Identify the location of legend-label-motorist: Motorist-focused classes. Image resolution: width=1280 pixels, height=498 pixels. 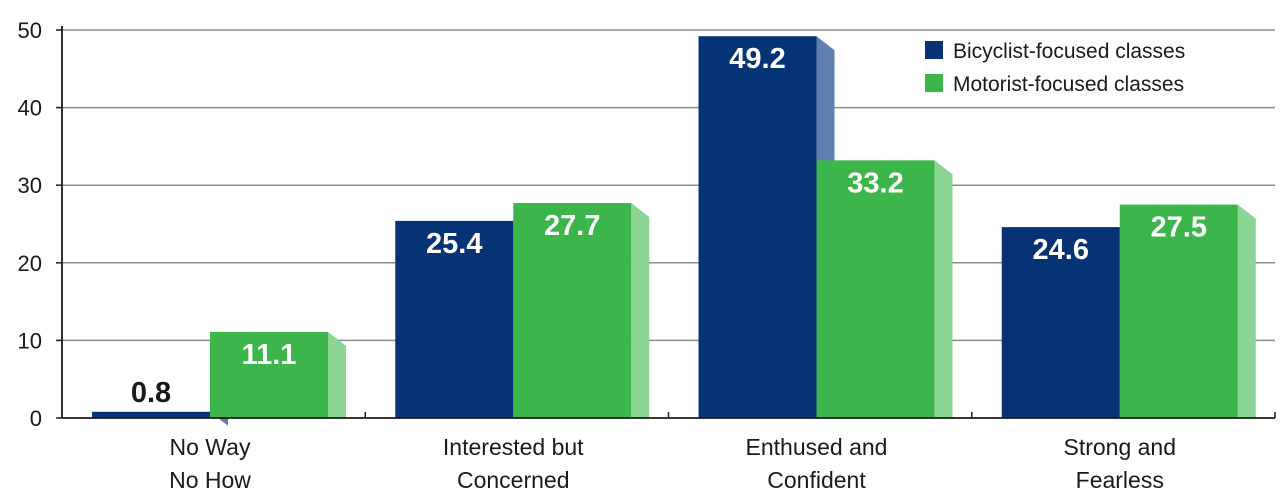
(1068, 84).